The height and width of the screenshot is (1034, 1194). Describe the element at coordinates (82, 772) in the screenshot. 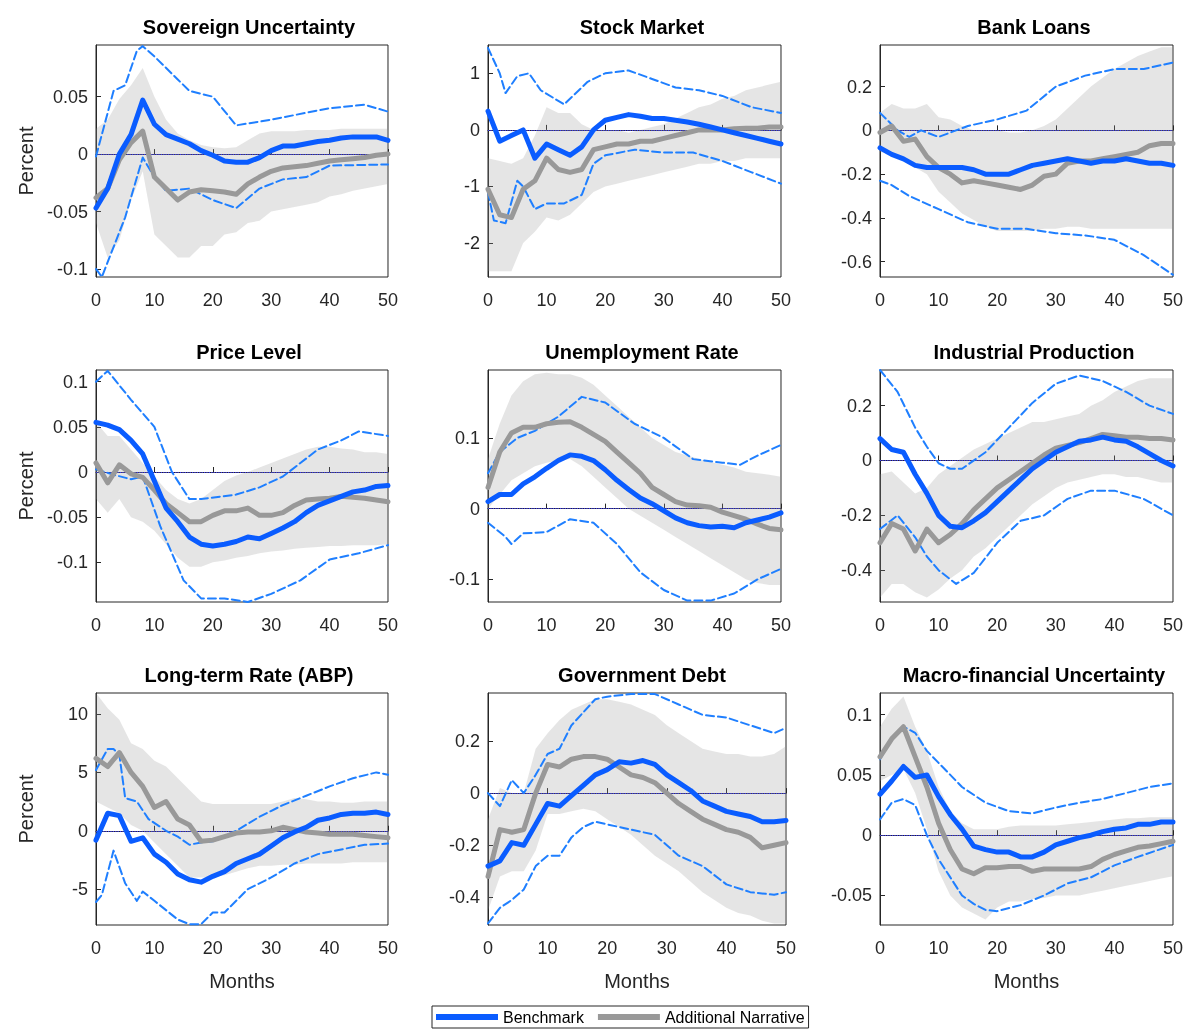

I see `y-tick-label: 5` at that location.